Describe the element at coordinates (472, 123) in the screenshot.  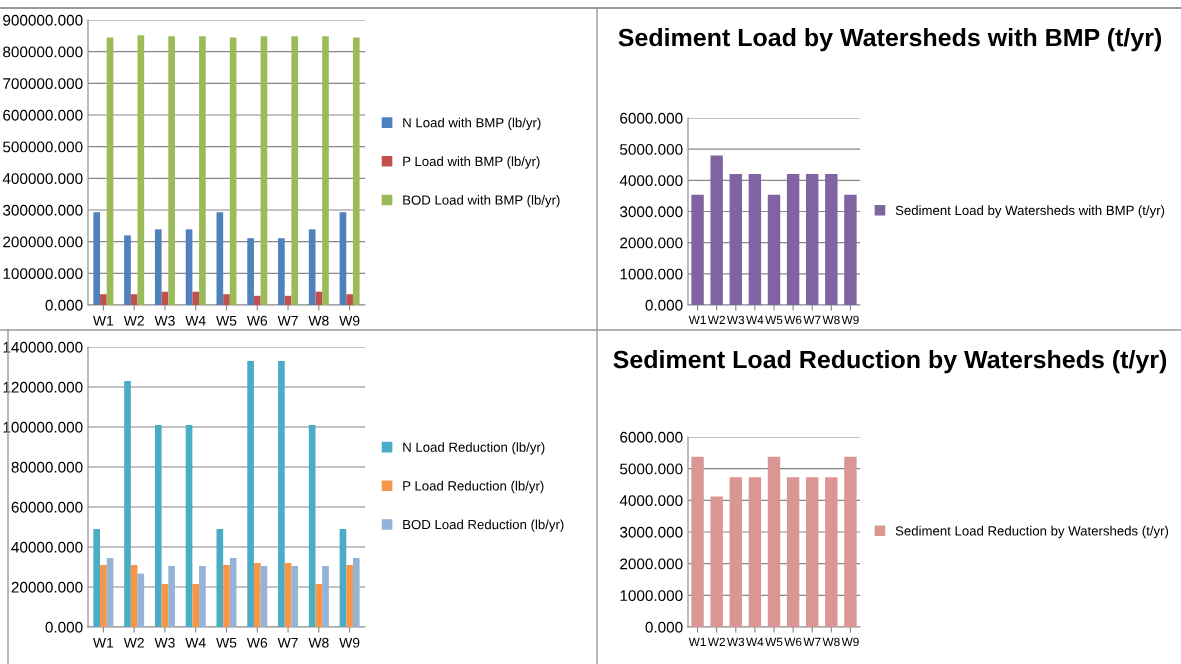
I see `legend-label: N Load with BMP (lb/yr)` at that location.